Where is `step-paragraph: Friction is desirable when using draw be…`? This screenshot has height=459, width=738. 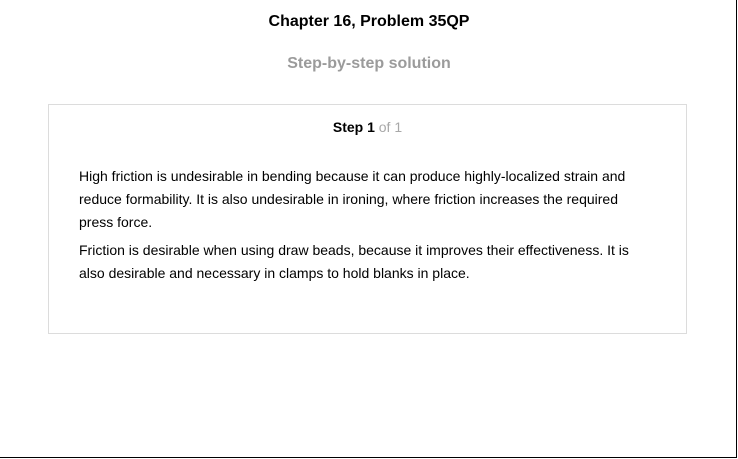 step-paragraph: Friction is desirable when using draw be… is located at coordinates (354, 261).